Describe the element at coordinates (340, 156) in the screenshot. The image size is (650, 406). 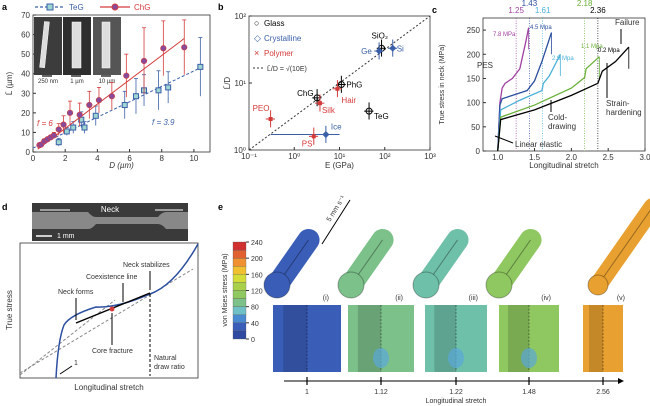
I see `x-tick-label: 10¹` at that location.